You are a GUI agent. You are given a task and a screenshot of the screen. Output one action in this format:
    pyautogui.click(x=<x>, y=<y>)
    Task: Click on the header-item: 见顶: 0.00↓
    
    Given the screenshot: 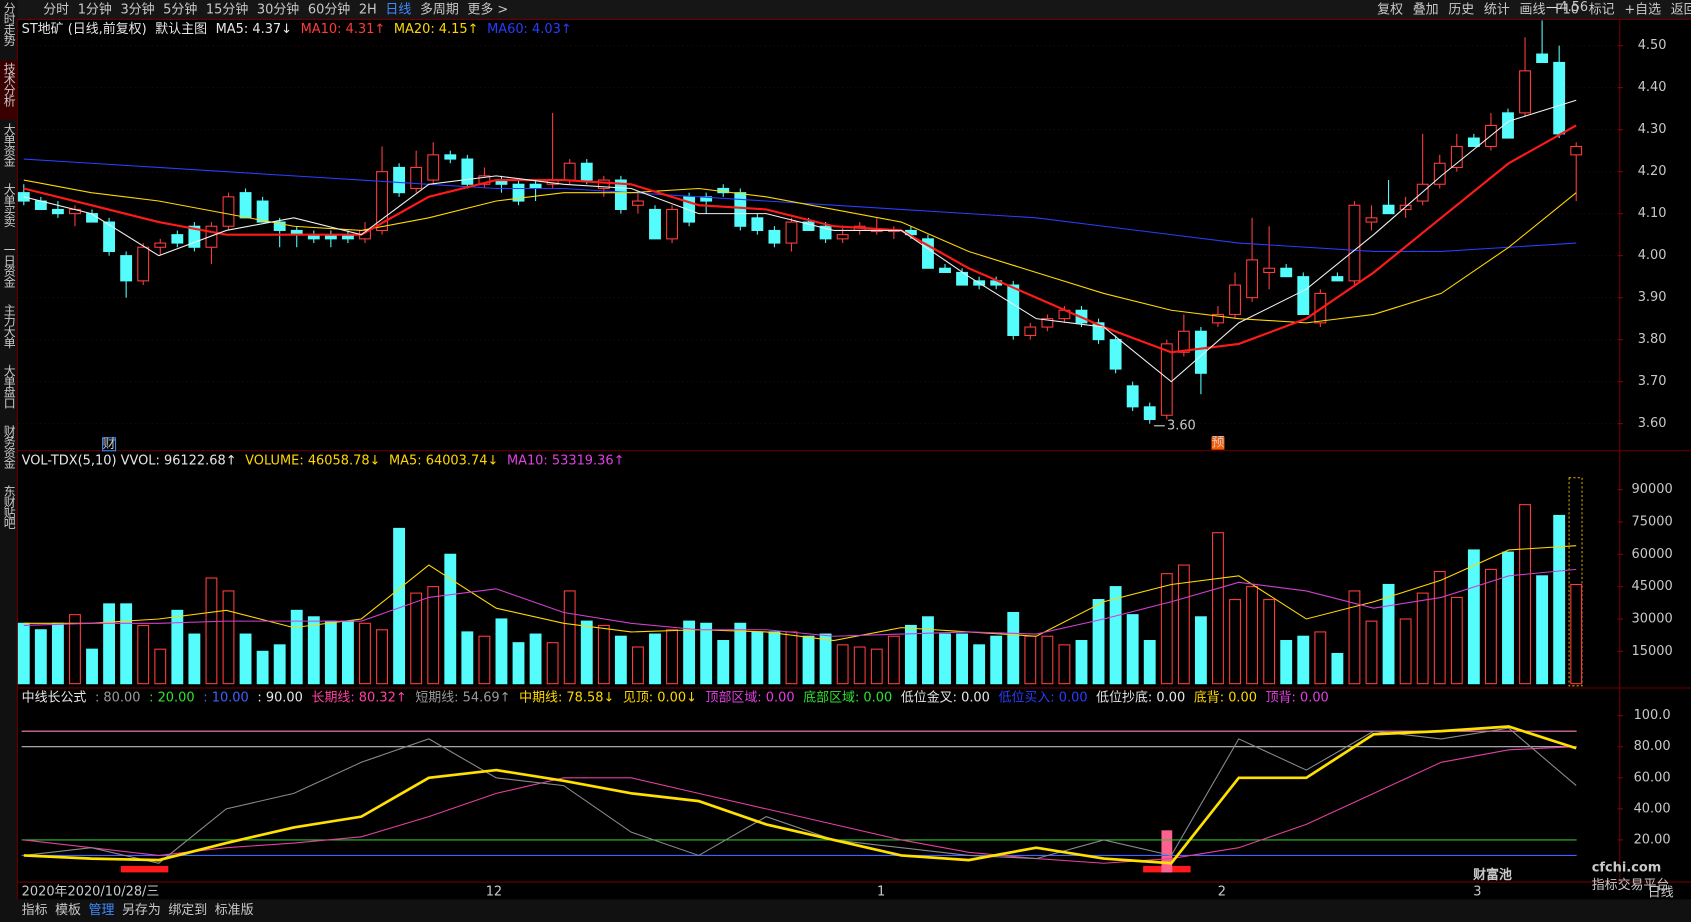 What is the action you would take?
    pyautogui.click(x=660, y=697)
    